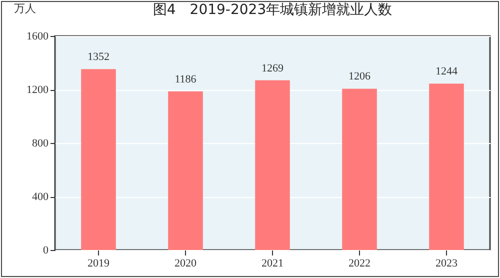 The height and width of the screenshot is (278, 500). Describe the element at coordinates (99, 57) in the screenshot. I see `data-label: 1352` at that location.